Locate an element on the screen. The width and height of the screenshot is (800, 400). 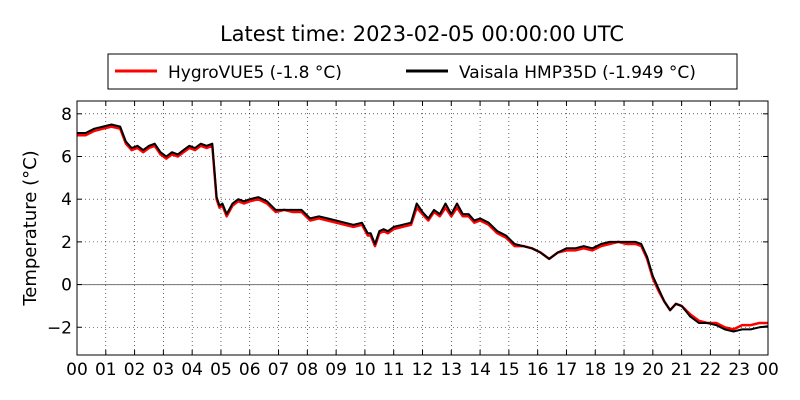
x-tick-label: 17 is located at coordinates (567, 370).